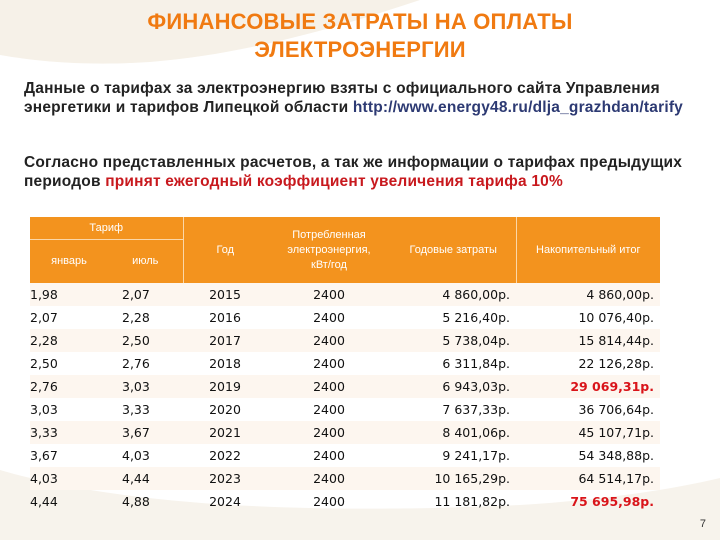 This screenshot has height=540, width=720. What do you see at coordinates (587, 250) in the screenshot?
I see `header-cumulative: Накопительный итог` at bounding box center [587, 250].